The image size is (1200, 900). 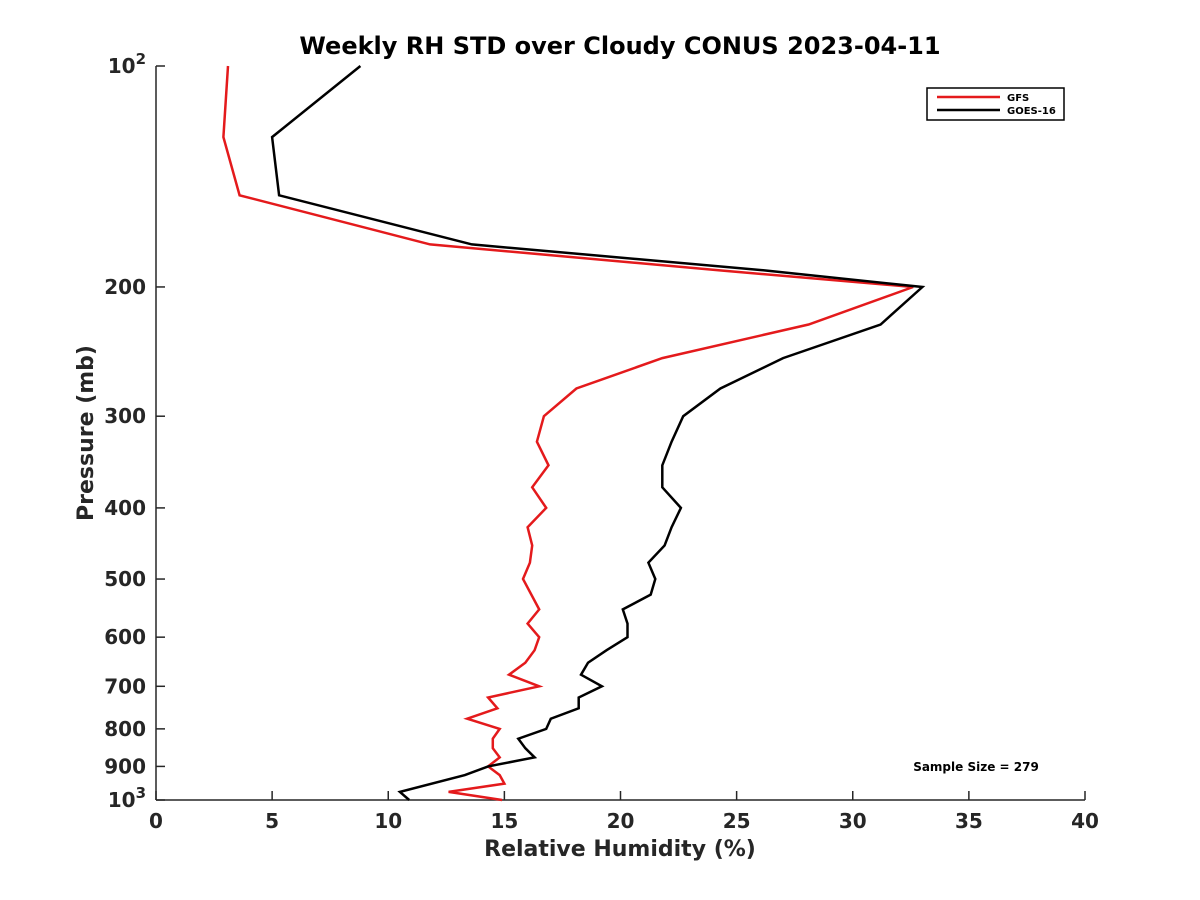 I want to click on x-tick-label: 30, so click(x=853, y=821).